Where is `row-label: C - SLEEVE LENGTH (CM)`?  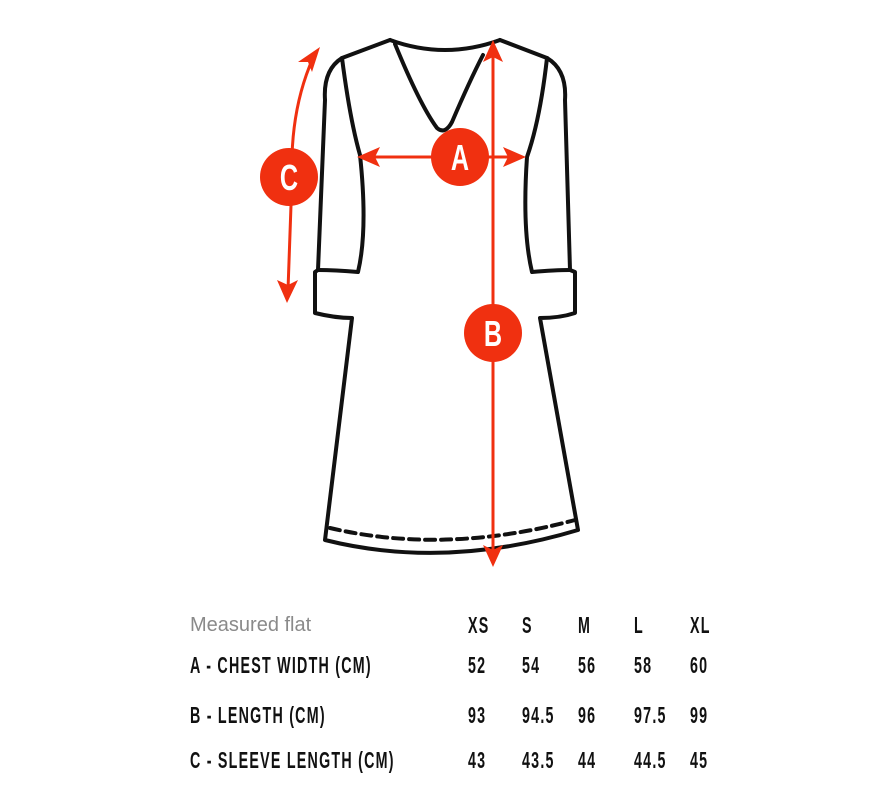 row-label: C - SLEEVE LENGTH (CM) is located at coordinates (292, 760).